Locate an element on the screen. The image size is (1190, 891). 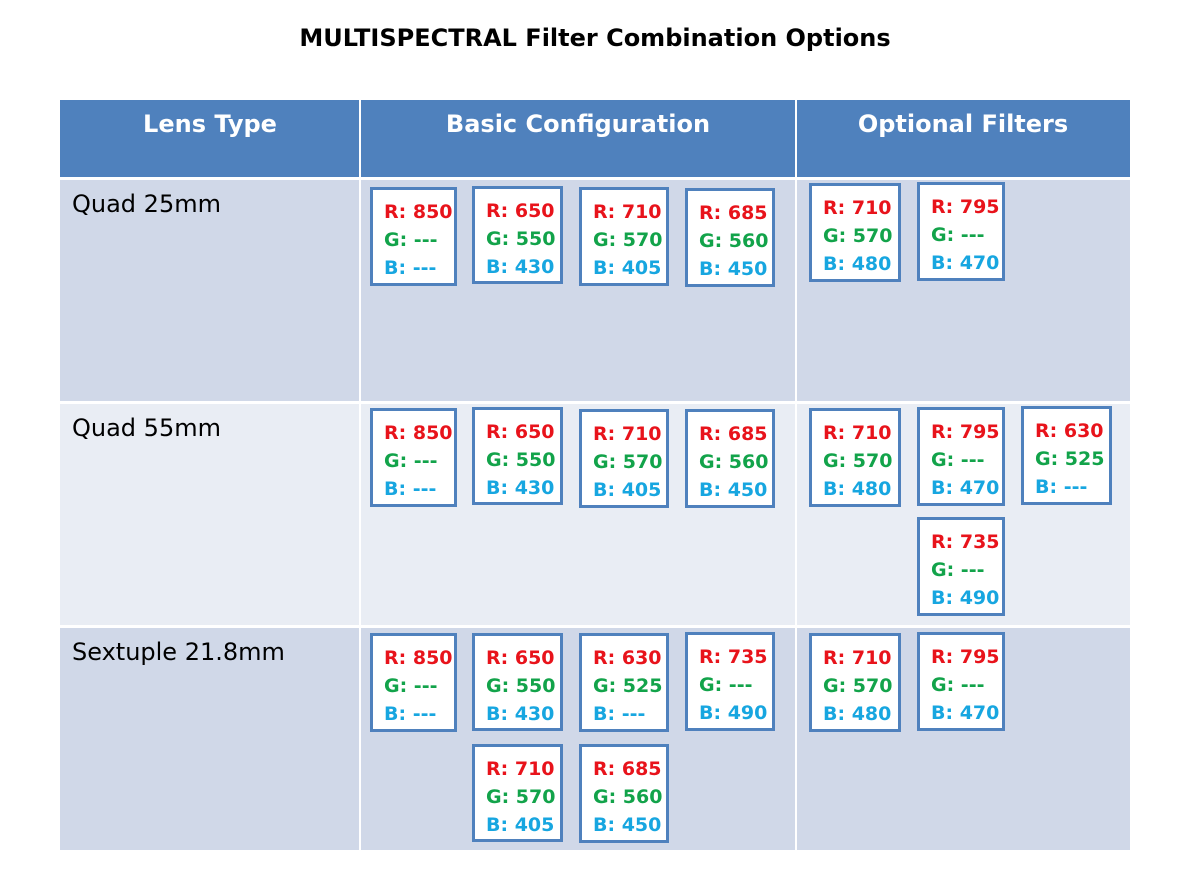
optional-filter-box: R: 630 G: 525 B: --- is located at coordinates (1066, 455).